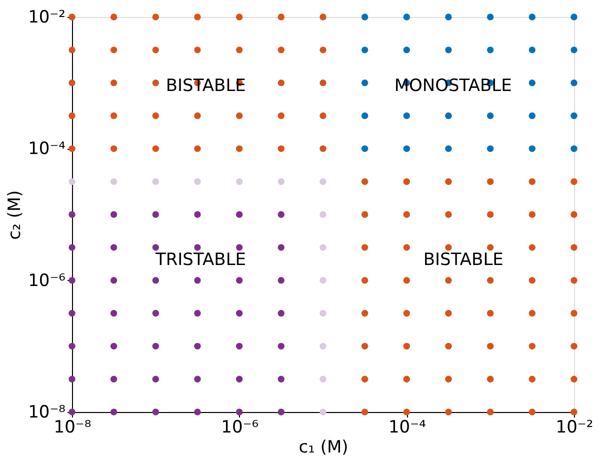  I want to click on y-tick-label: 10⁻⁴, so click(47, 149).